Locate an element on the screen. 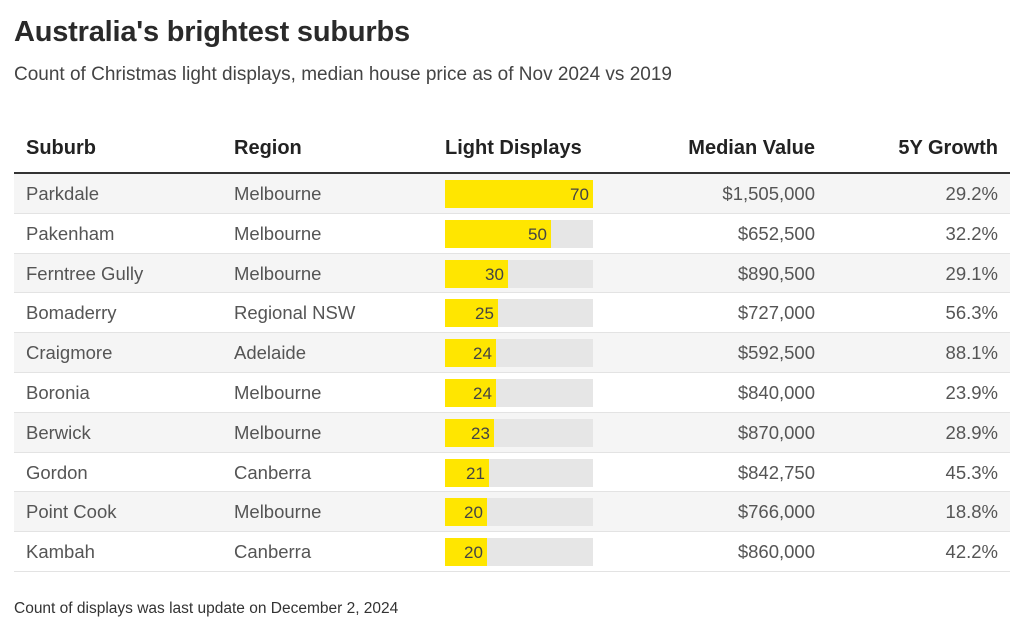 The image size is (1024, 625). suburb-cell: Gordon is located at coordinates (57, 472).